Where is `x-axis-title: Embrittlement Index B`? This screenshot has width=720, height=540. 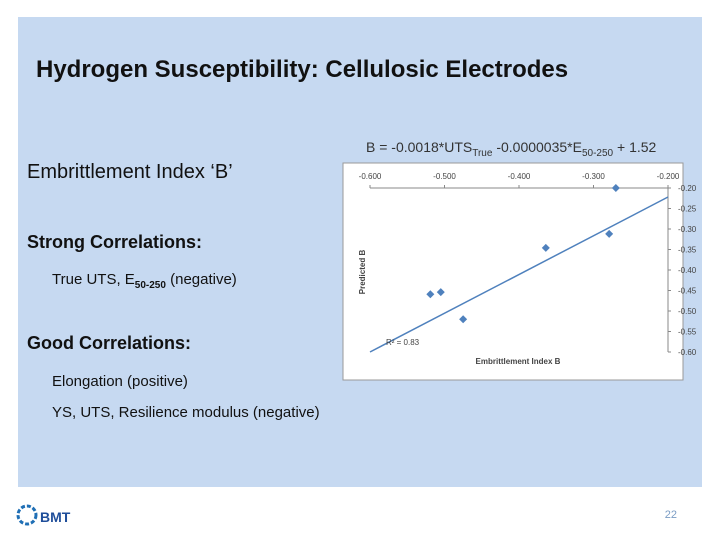 x-axis-title: Embrittlement Index B is located at coordinates (518, 361).